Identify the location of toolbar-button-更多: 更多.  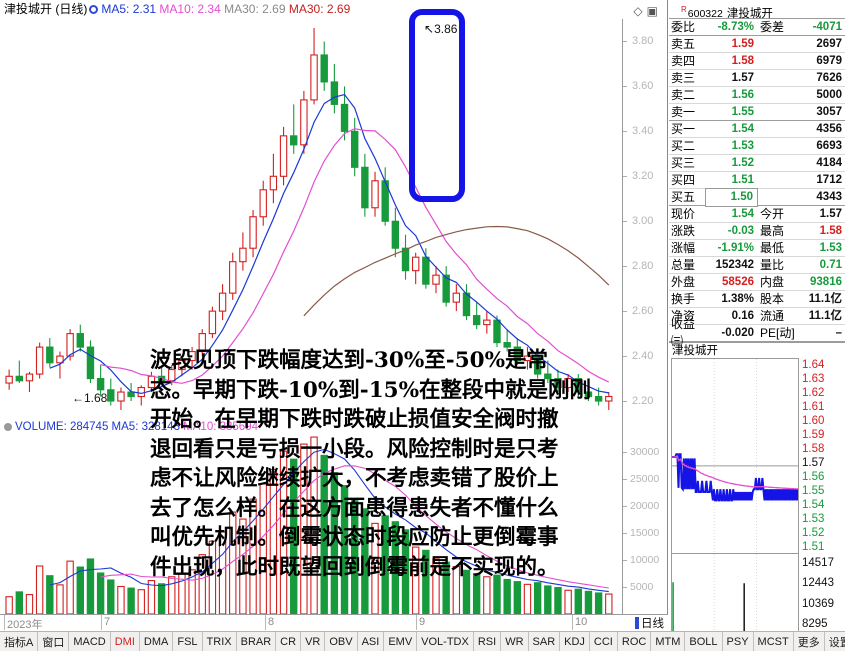
(809, 641).